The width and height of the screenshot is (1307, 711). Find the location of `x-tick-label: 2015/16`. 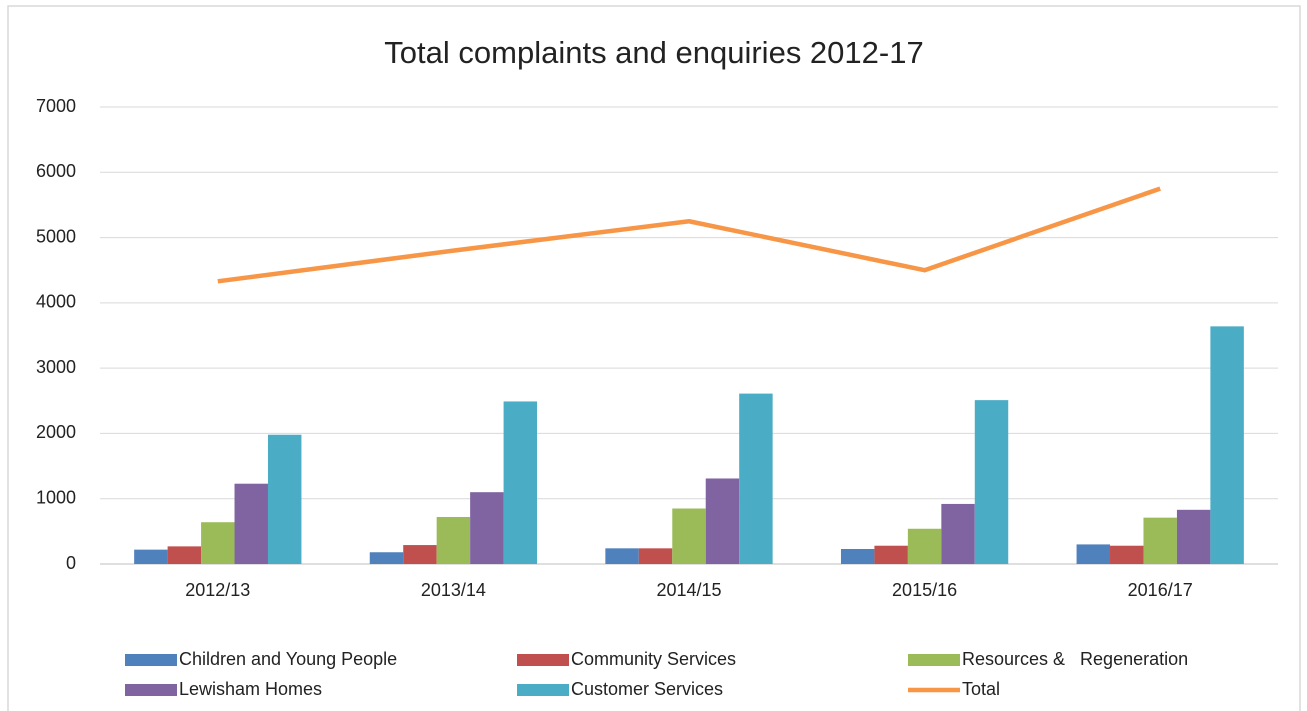

x-tick-label: 2015/16 is located at coordinates (924, 590).